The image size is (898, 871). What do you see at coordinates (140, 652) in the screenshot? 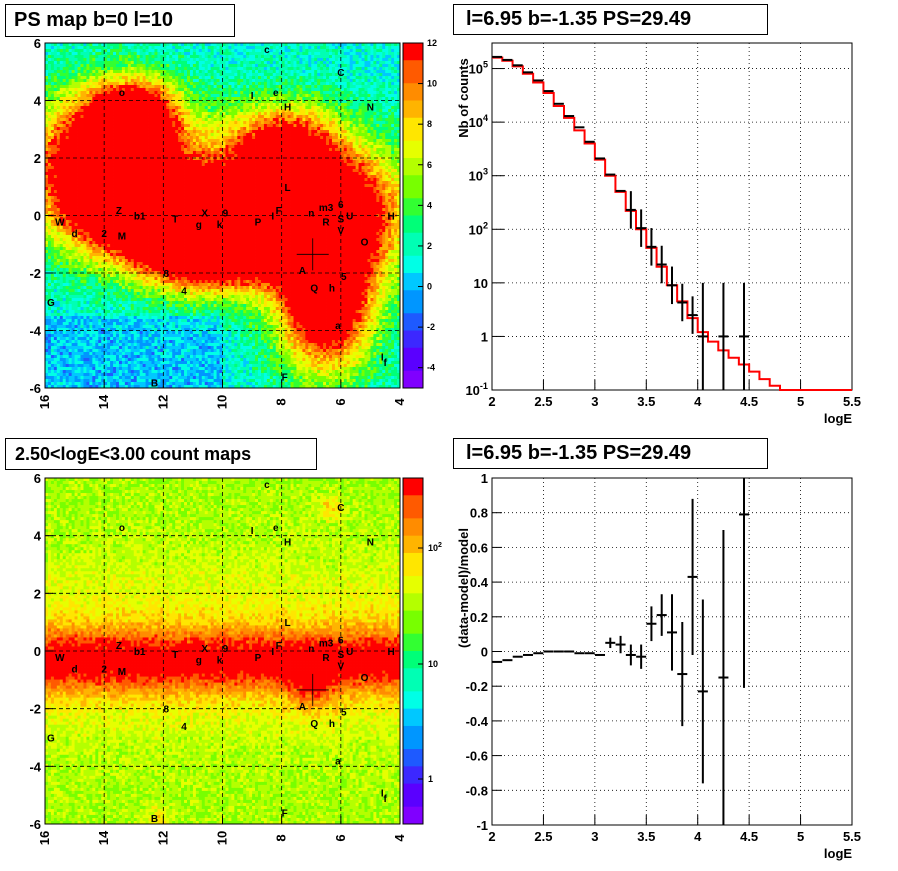
I see `bl-source-label: b1` at bounding box center [140, 652].